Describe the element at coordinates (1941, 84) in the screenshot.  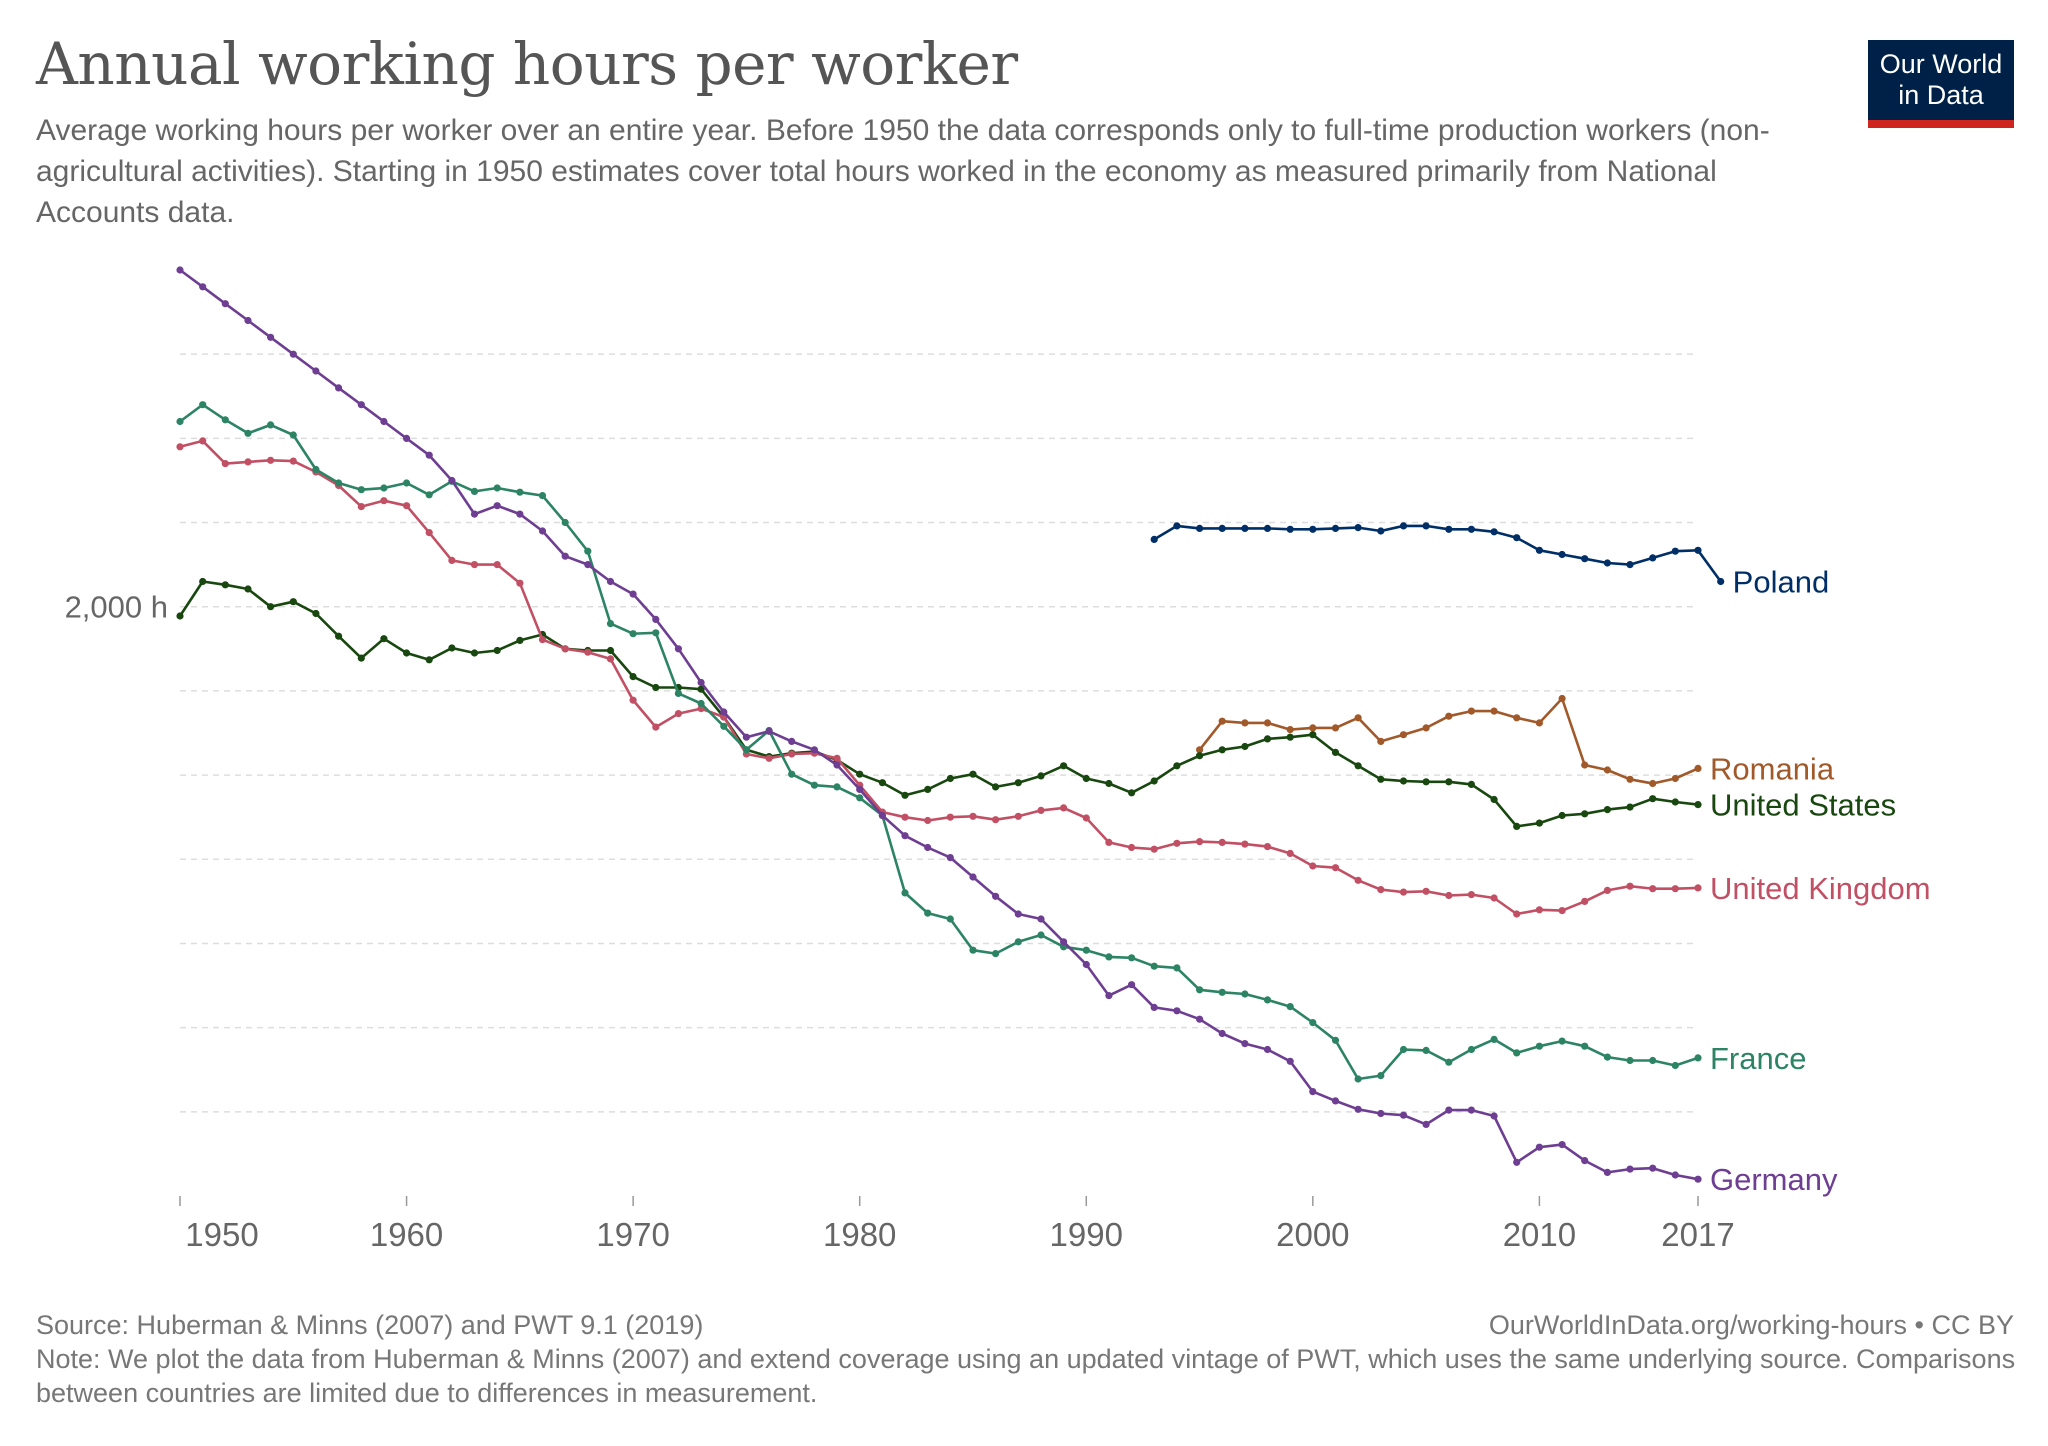
I see `owid-logo: Our World in Data` at that location.